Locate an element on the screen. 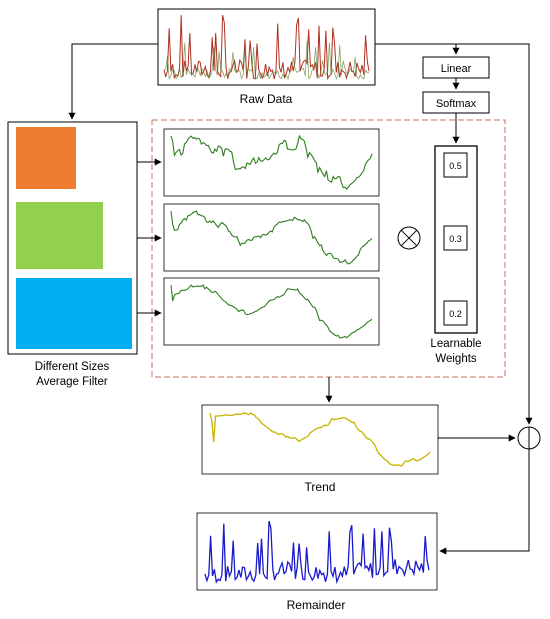 This screenshot has width=550, height=619. linear-label: Linear is located at coordinates (456, 69).